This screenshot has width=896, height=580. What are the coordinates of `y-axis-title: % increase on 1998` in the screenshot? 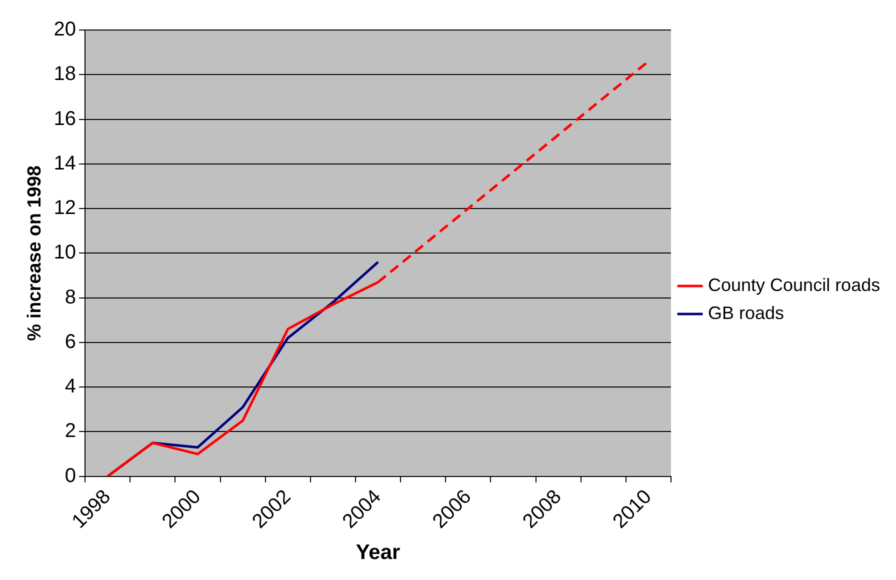 It's located at (35, 253).